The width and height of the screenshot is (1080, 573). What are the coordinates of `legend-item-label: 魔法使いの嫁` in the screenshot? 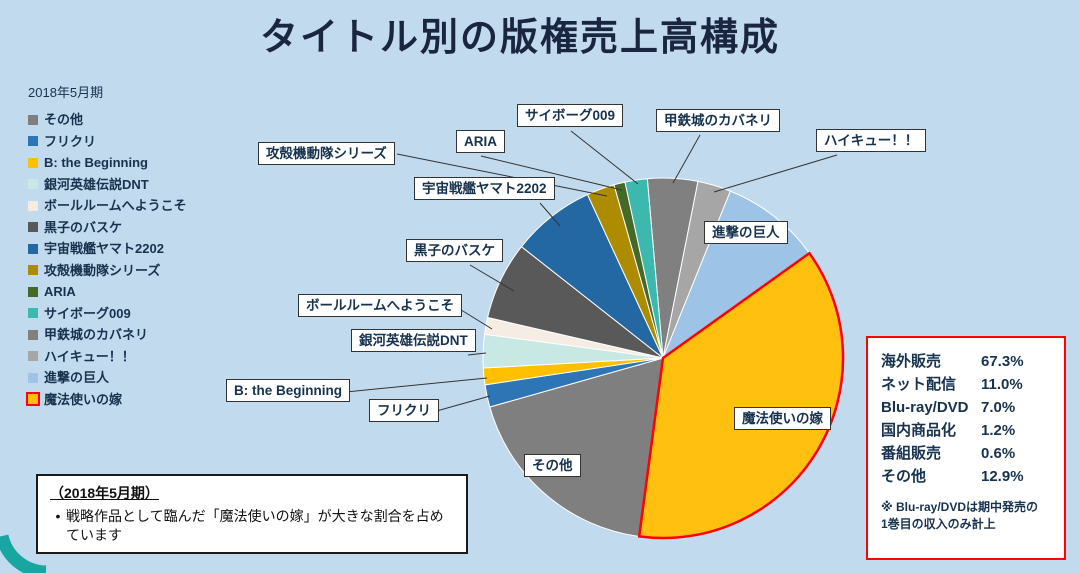 It's located at (83, 399).